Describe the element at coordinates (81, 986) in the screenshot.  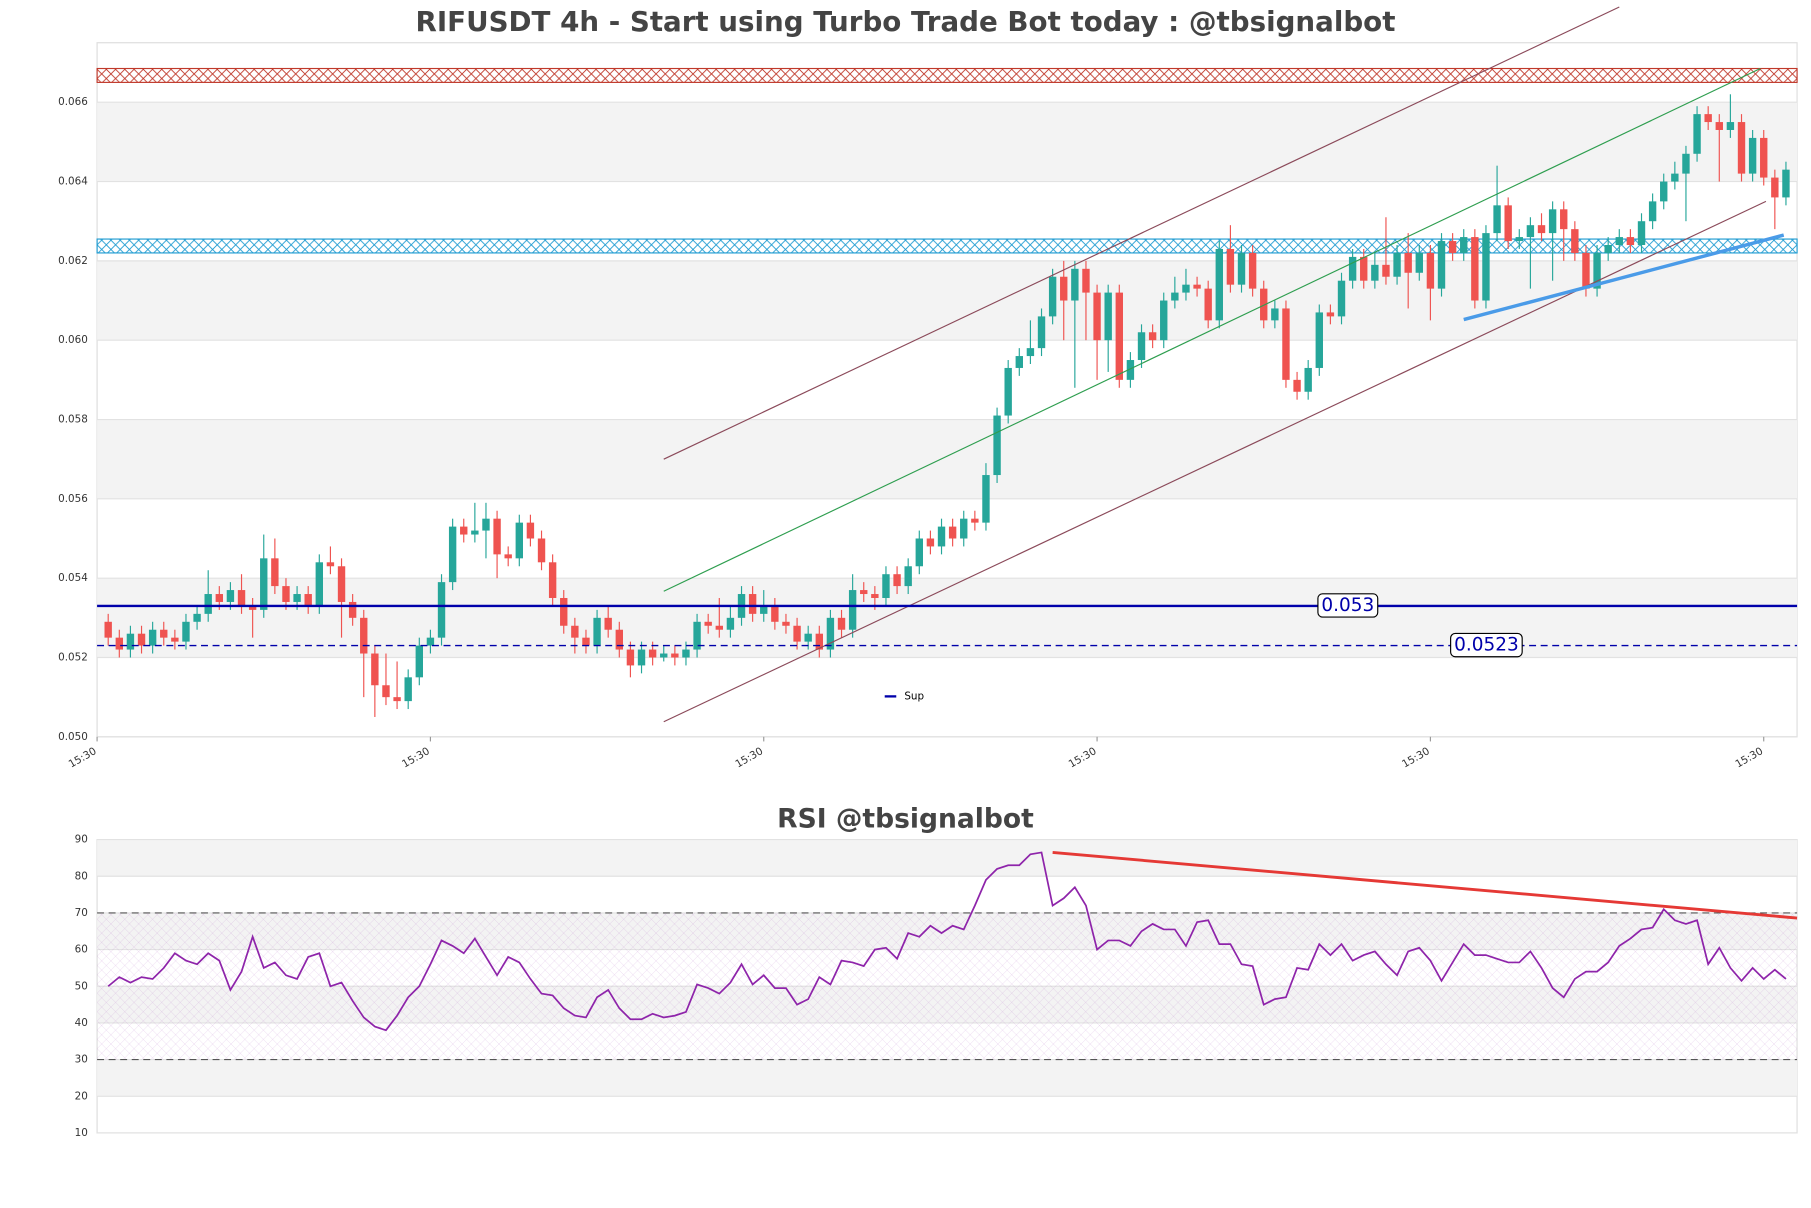
I see `y-tick-label: 50` at that location.